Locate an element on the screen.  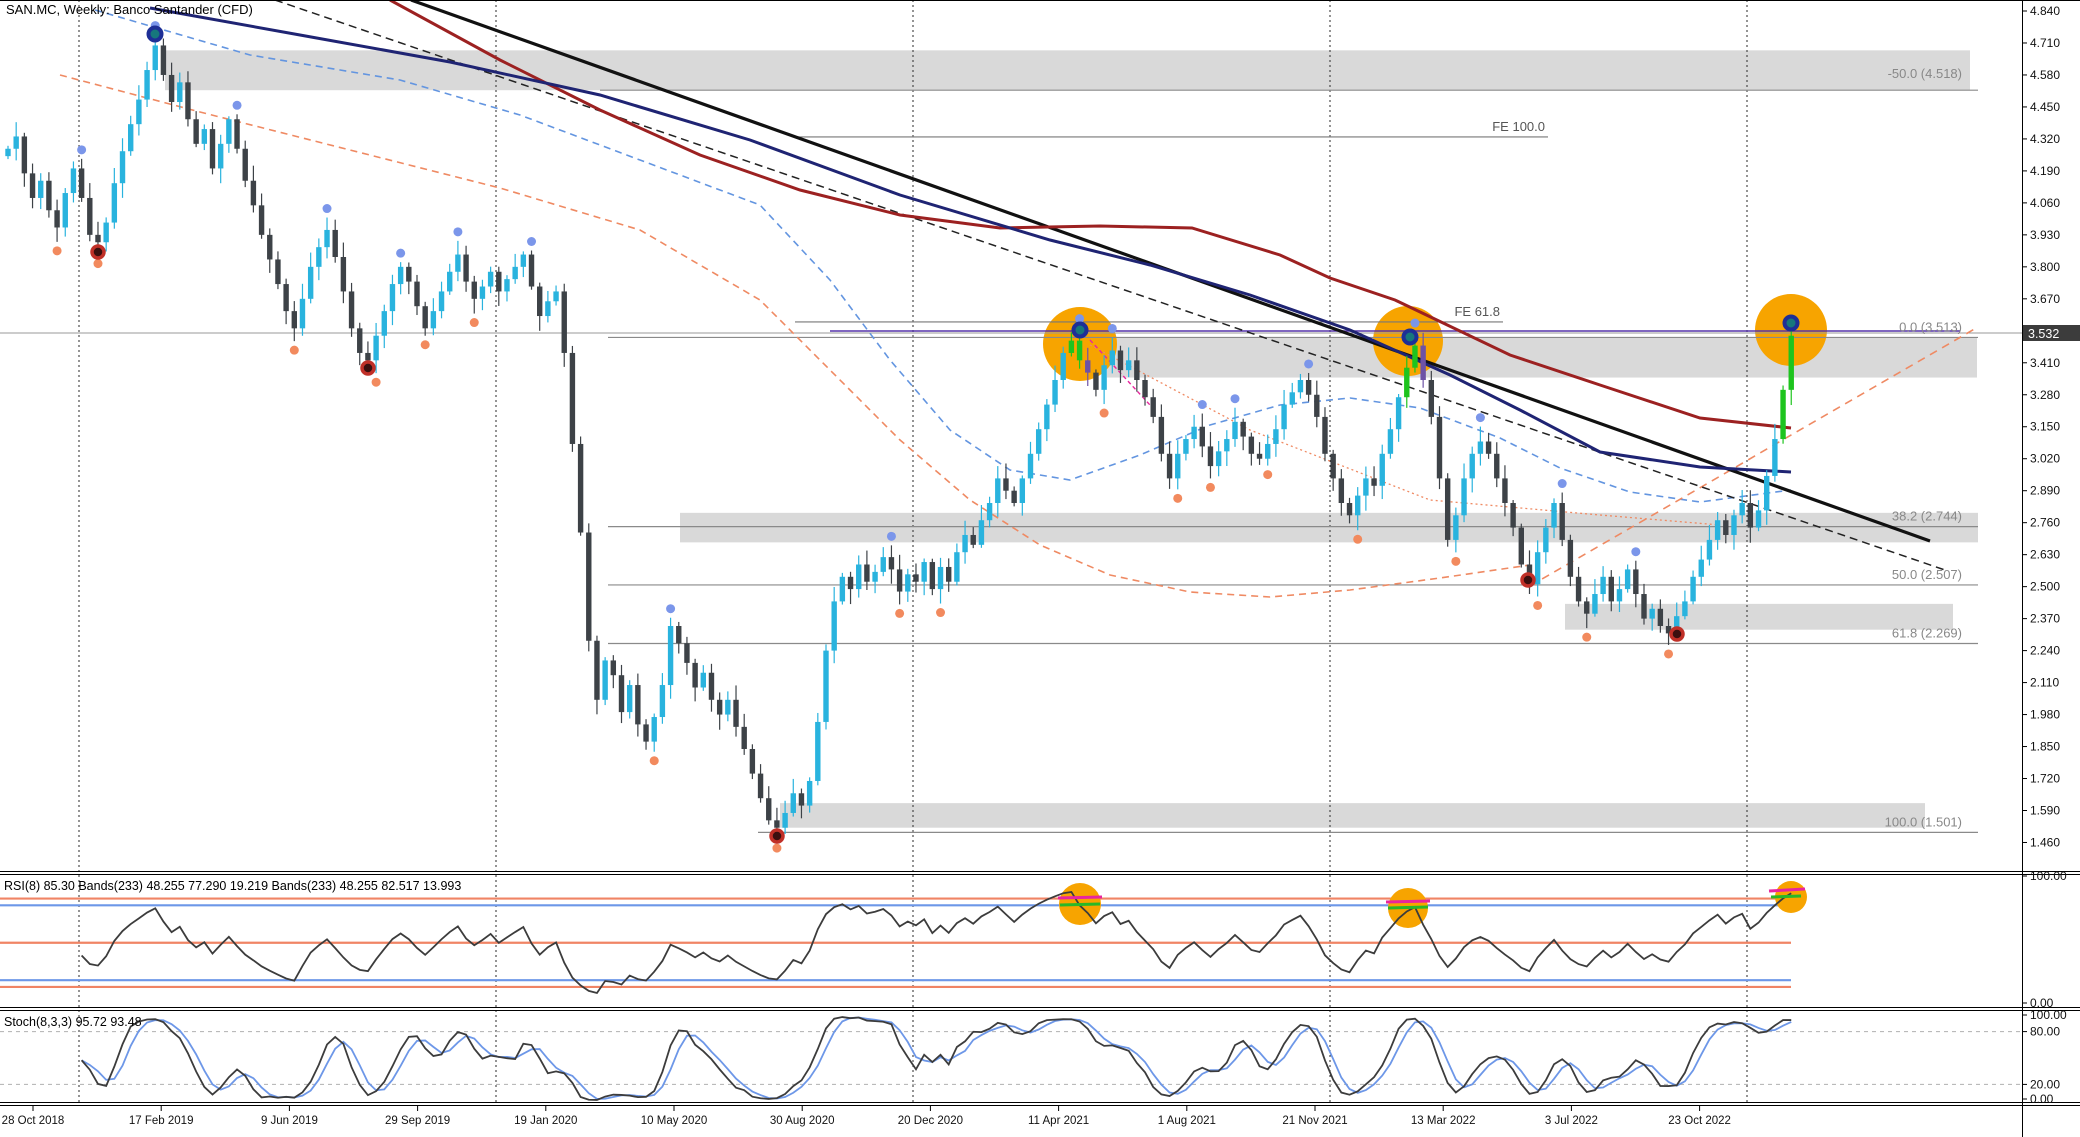
date-tick-label: 19 Jan 2020 is located at coordinates (545, 1121).